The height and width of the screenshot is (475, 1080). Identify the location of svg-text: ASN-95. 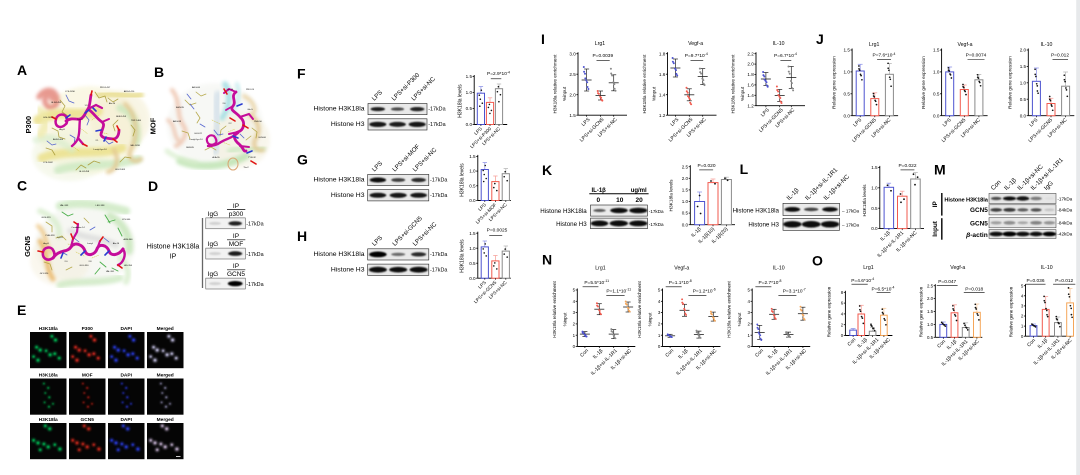
(180, 107).